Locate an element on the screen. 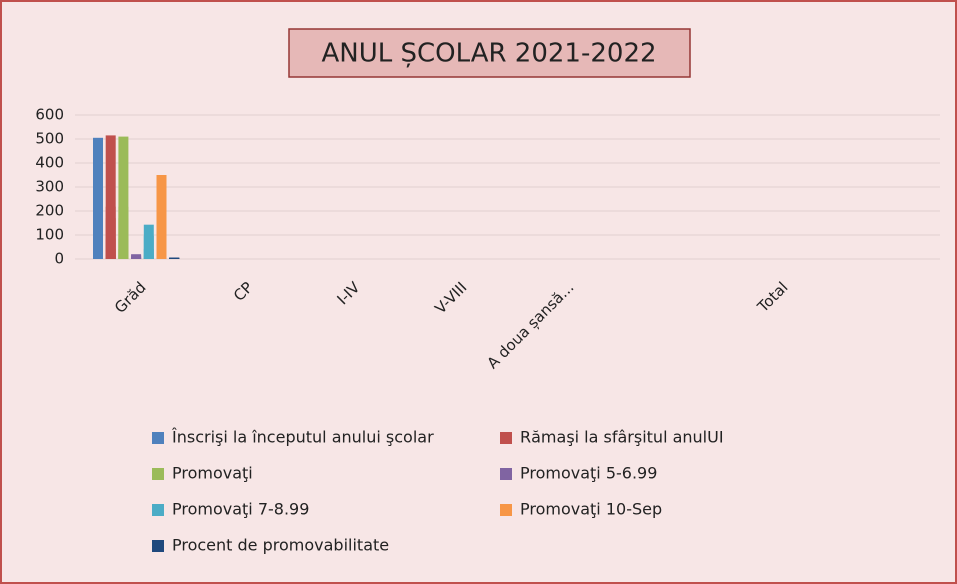 The image size is (957, 584). legend-label: Procent de promovabilitate is located at coordinates (280, 545).